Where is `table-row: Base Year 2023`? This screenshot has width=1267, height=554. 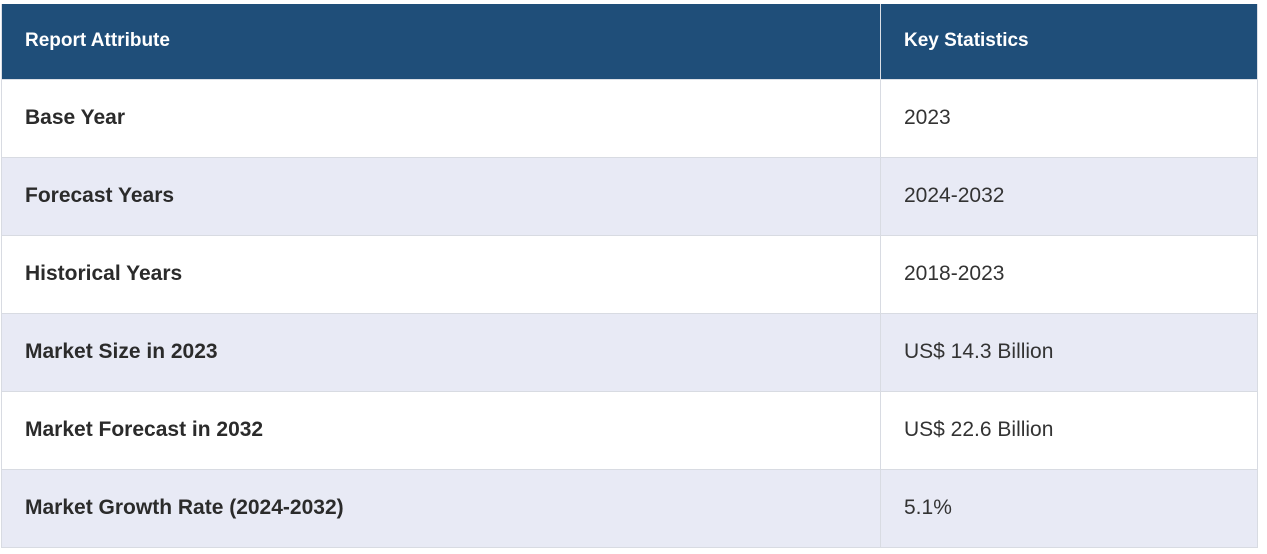 table-row: Base Year 2023 is located at coordinates (629, 118).